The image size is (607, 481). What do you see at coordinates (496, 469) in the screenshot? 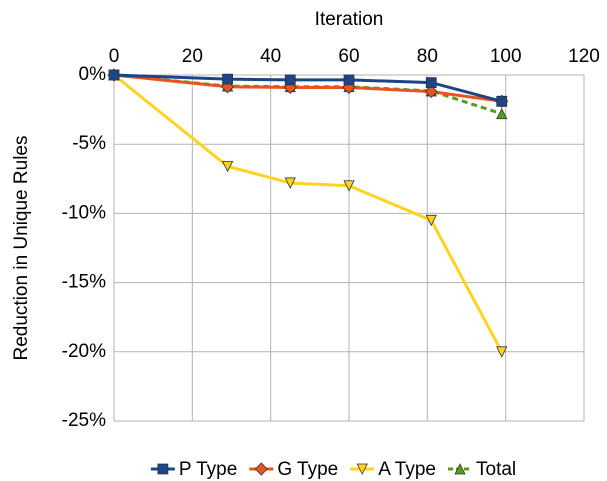
I see `legend-label: Total` at bounding box center [496, 469].